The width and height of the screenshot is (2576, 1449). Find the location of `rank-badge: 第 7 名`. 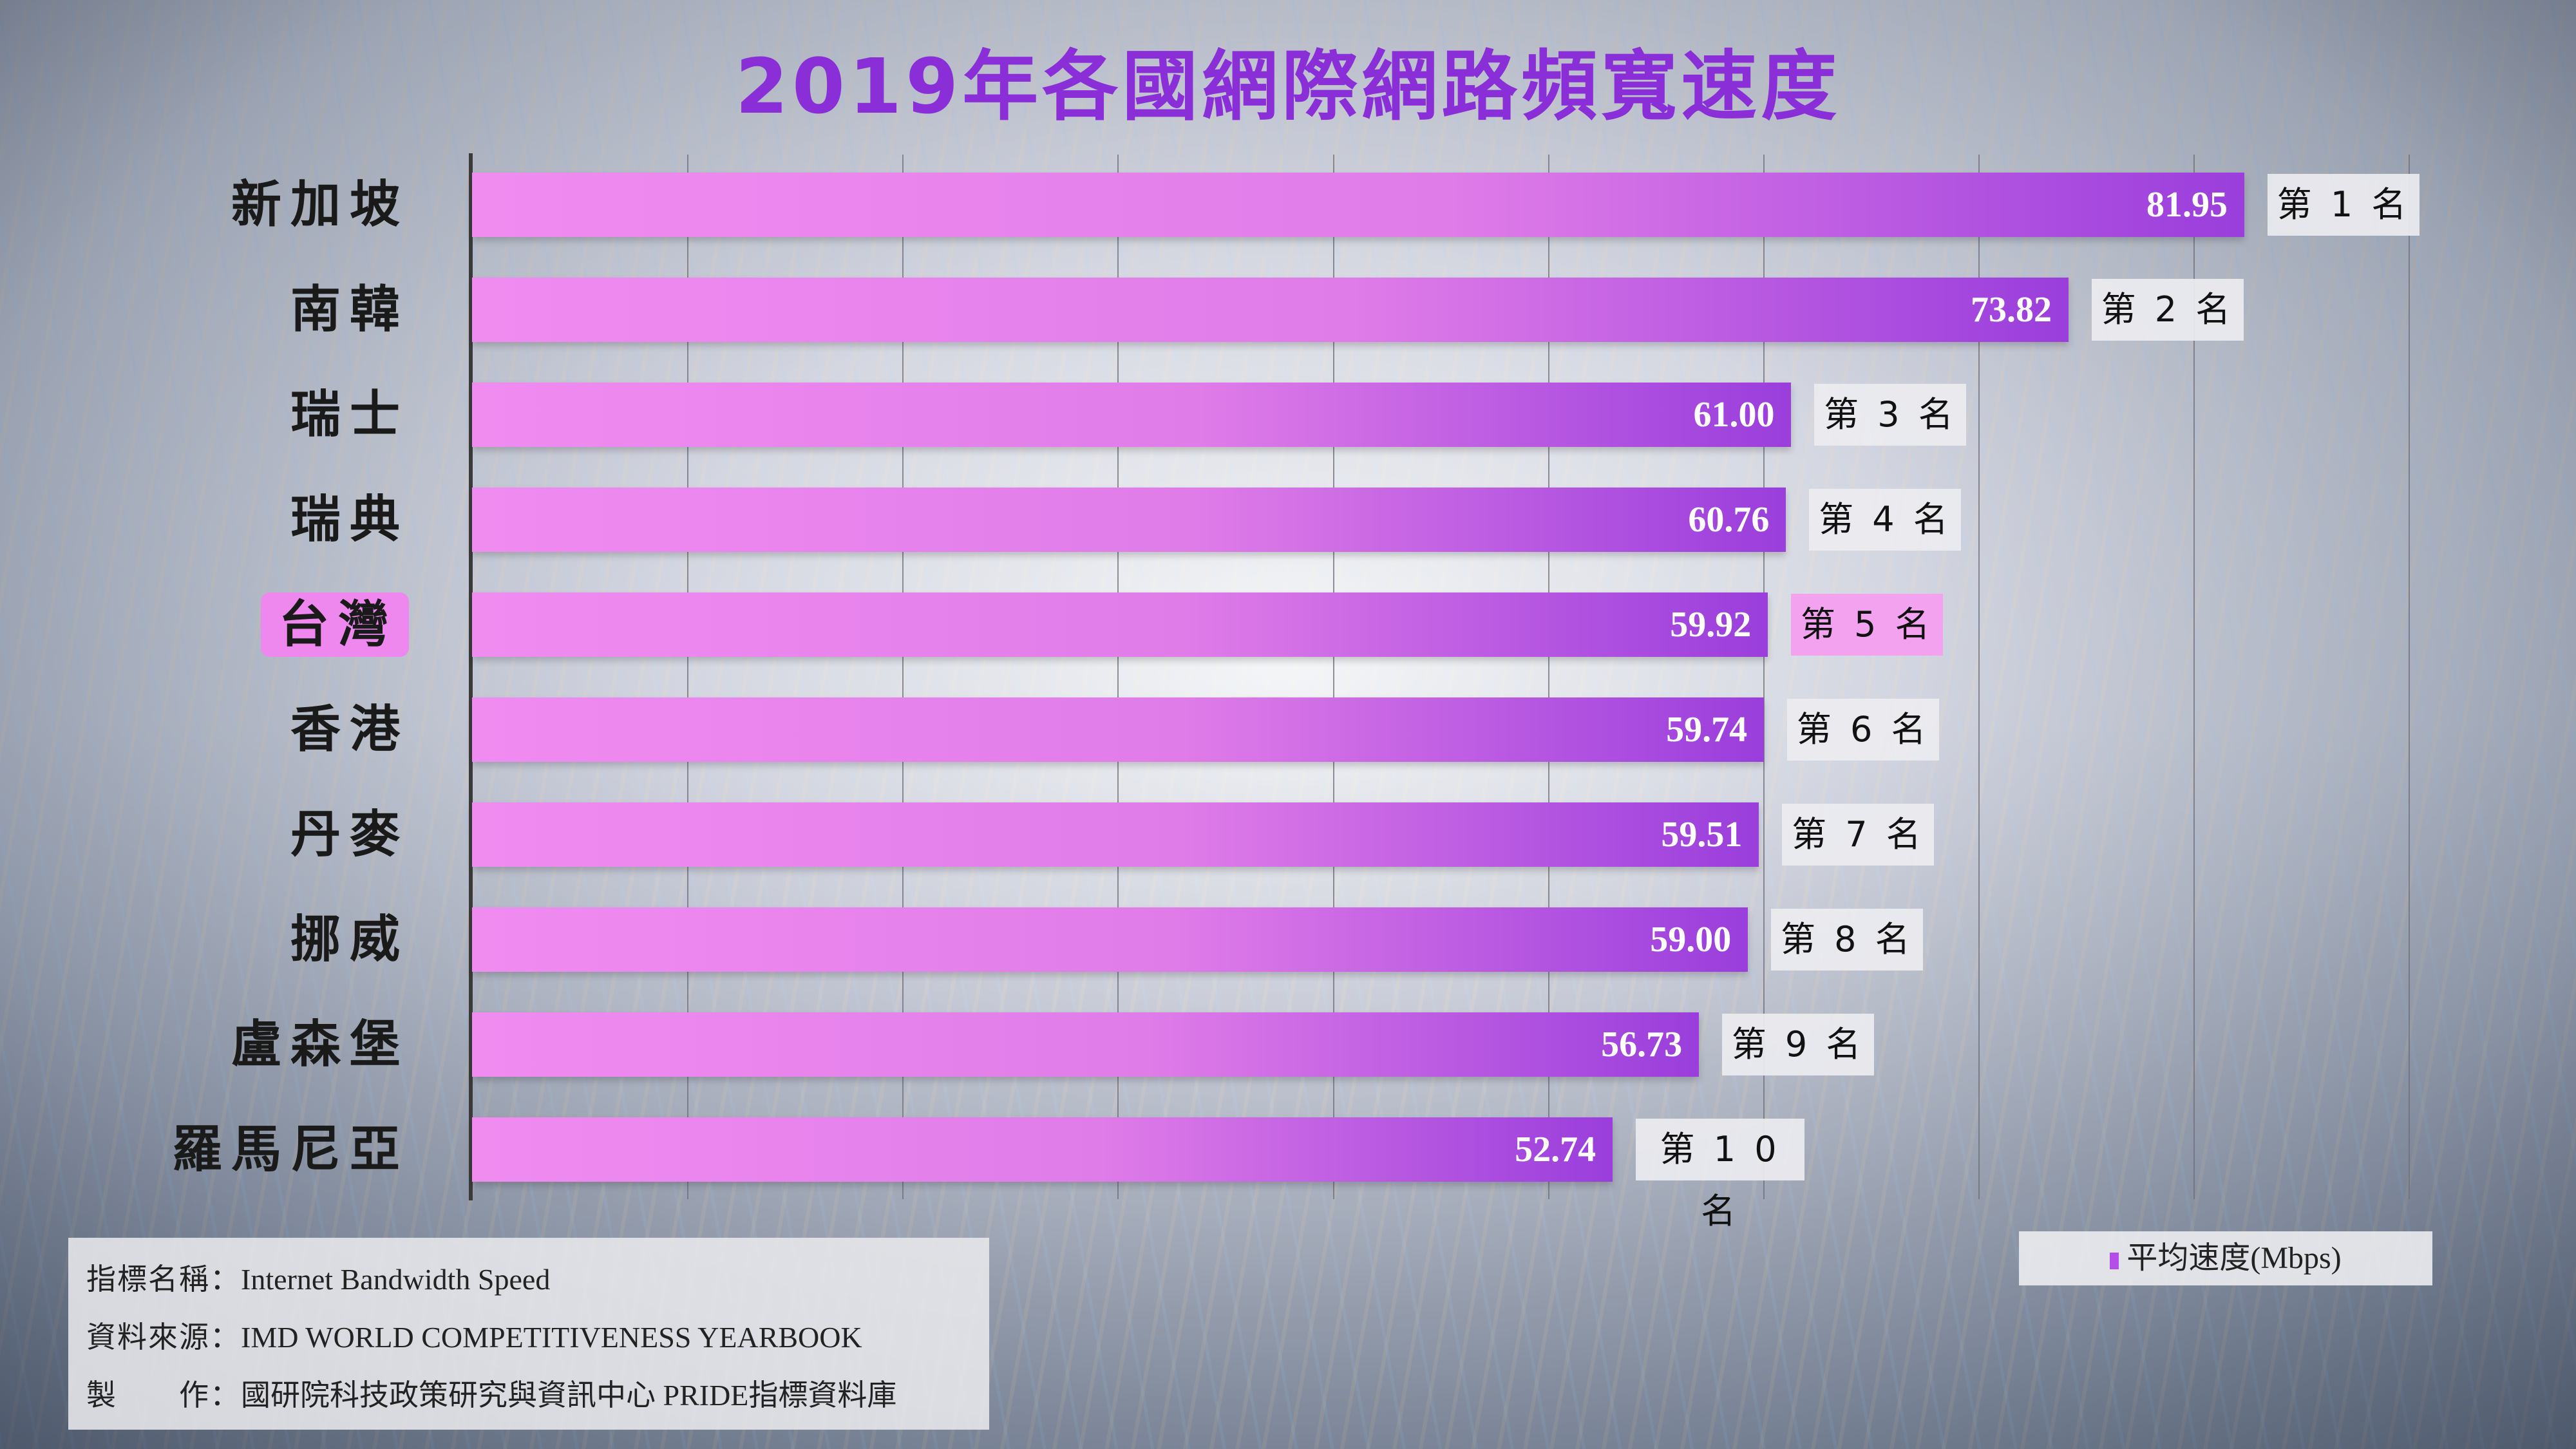

rank-badge: 第 7 名 is located at coordinates (1859, 835).